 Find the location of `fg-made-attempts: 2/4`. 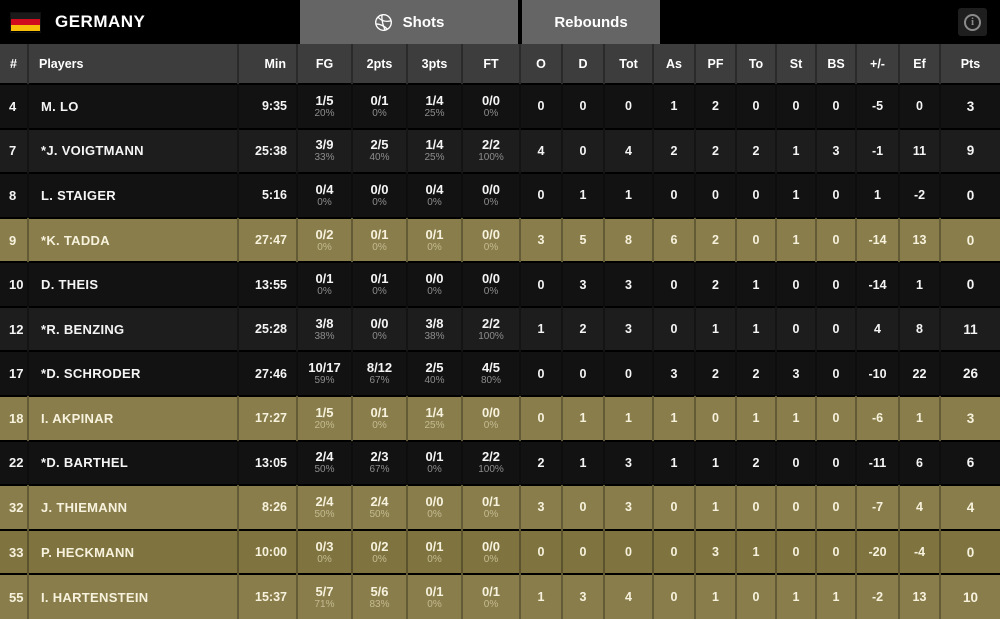

fg-made-attempts: 2/4 is located at coordinates (324, 457).